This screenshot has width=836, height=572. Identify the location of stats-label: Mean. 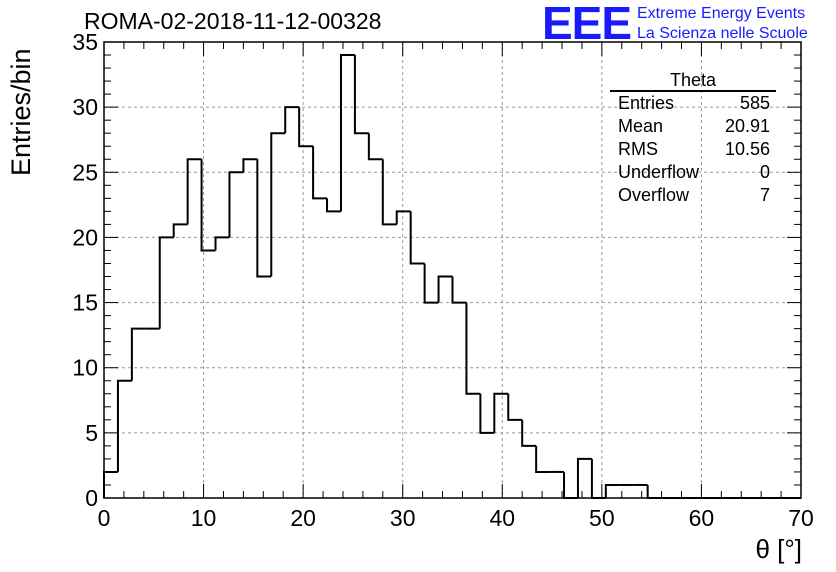
(641, 126).